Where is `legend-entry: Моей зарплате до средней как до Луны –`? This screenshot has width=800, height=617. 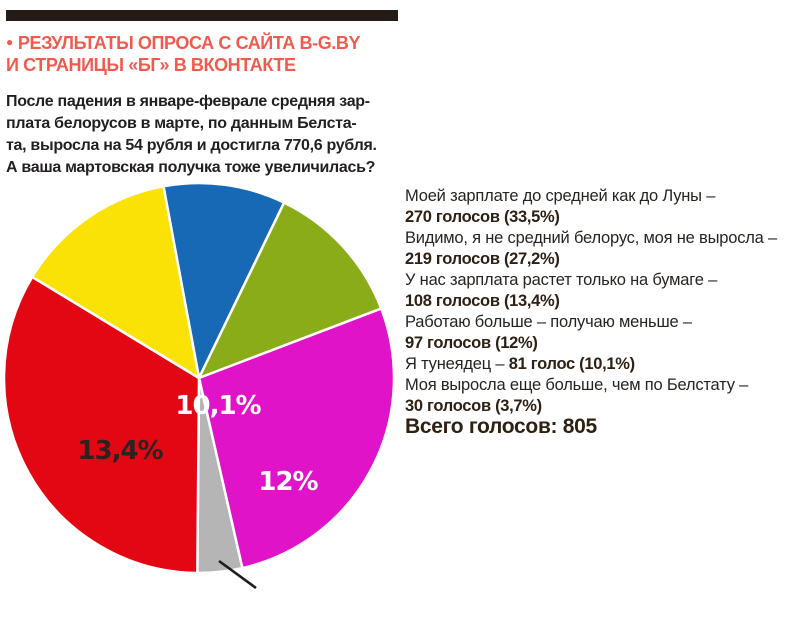
legend-entry: Моей зарплате до средней как до Луны – is located at coordinates (601, 196).